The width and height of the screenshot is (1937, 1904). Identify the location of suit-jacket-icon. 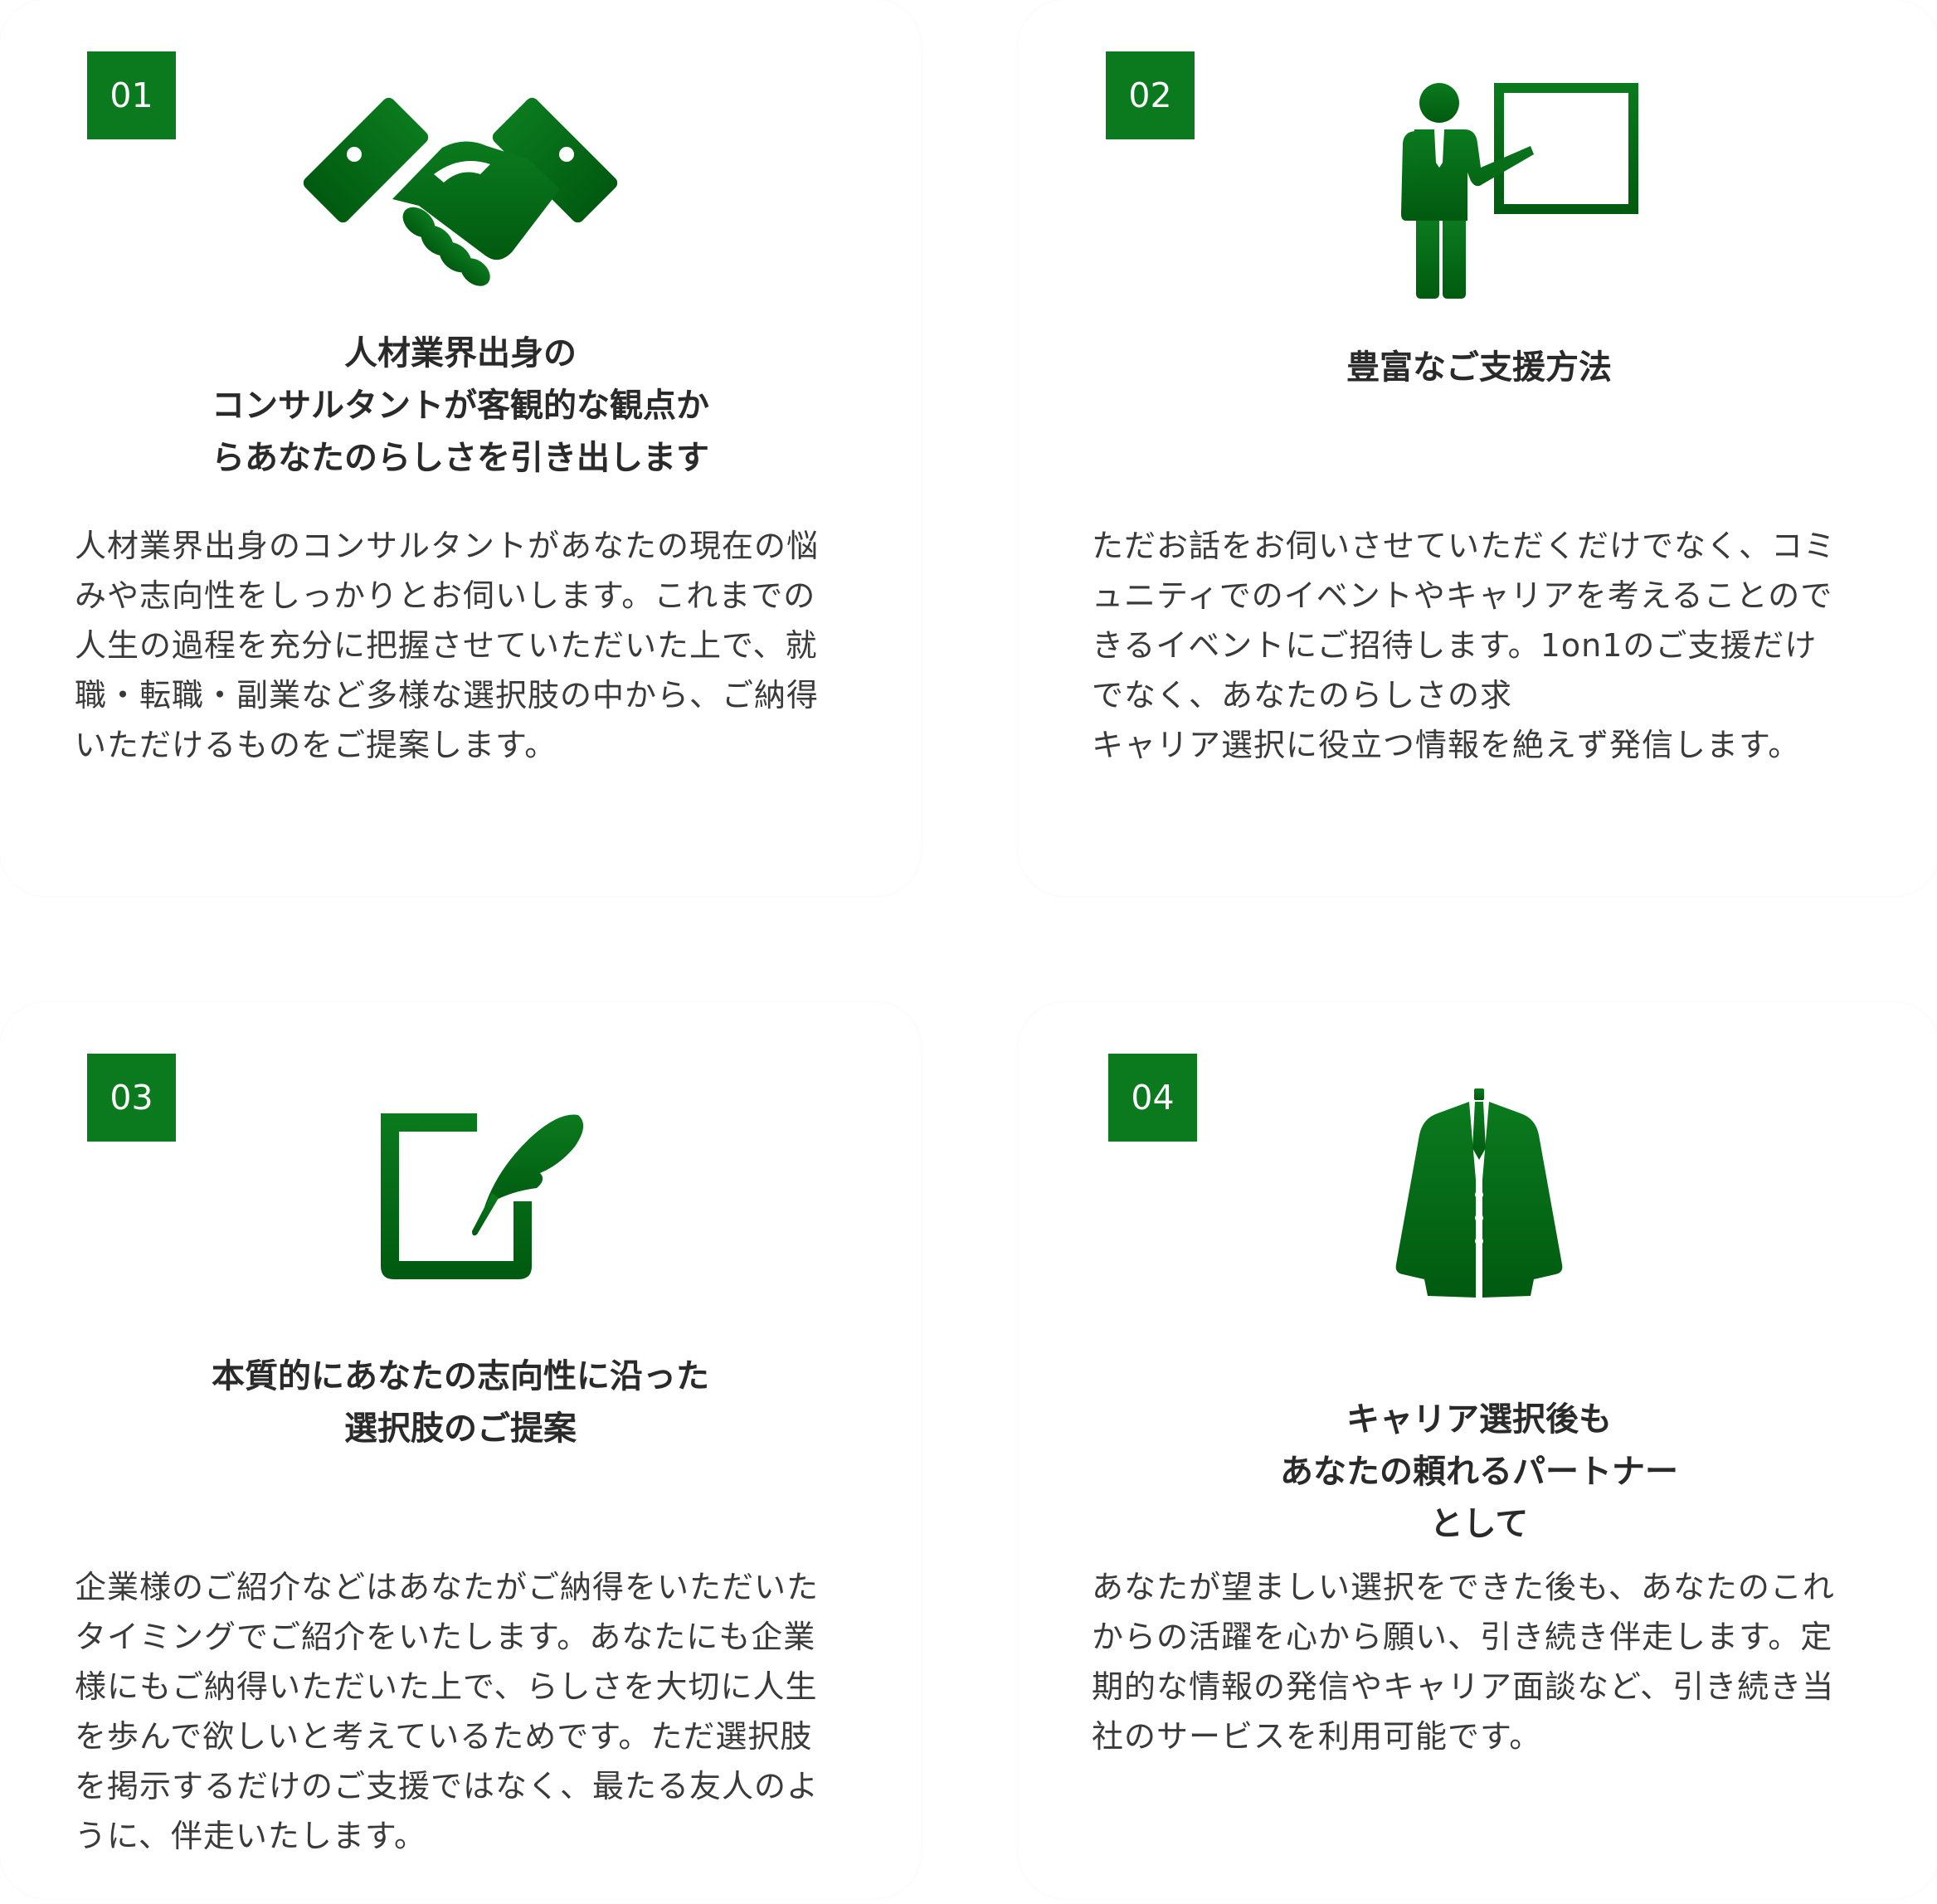
(1479, 1189).